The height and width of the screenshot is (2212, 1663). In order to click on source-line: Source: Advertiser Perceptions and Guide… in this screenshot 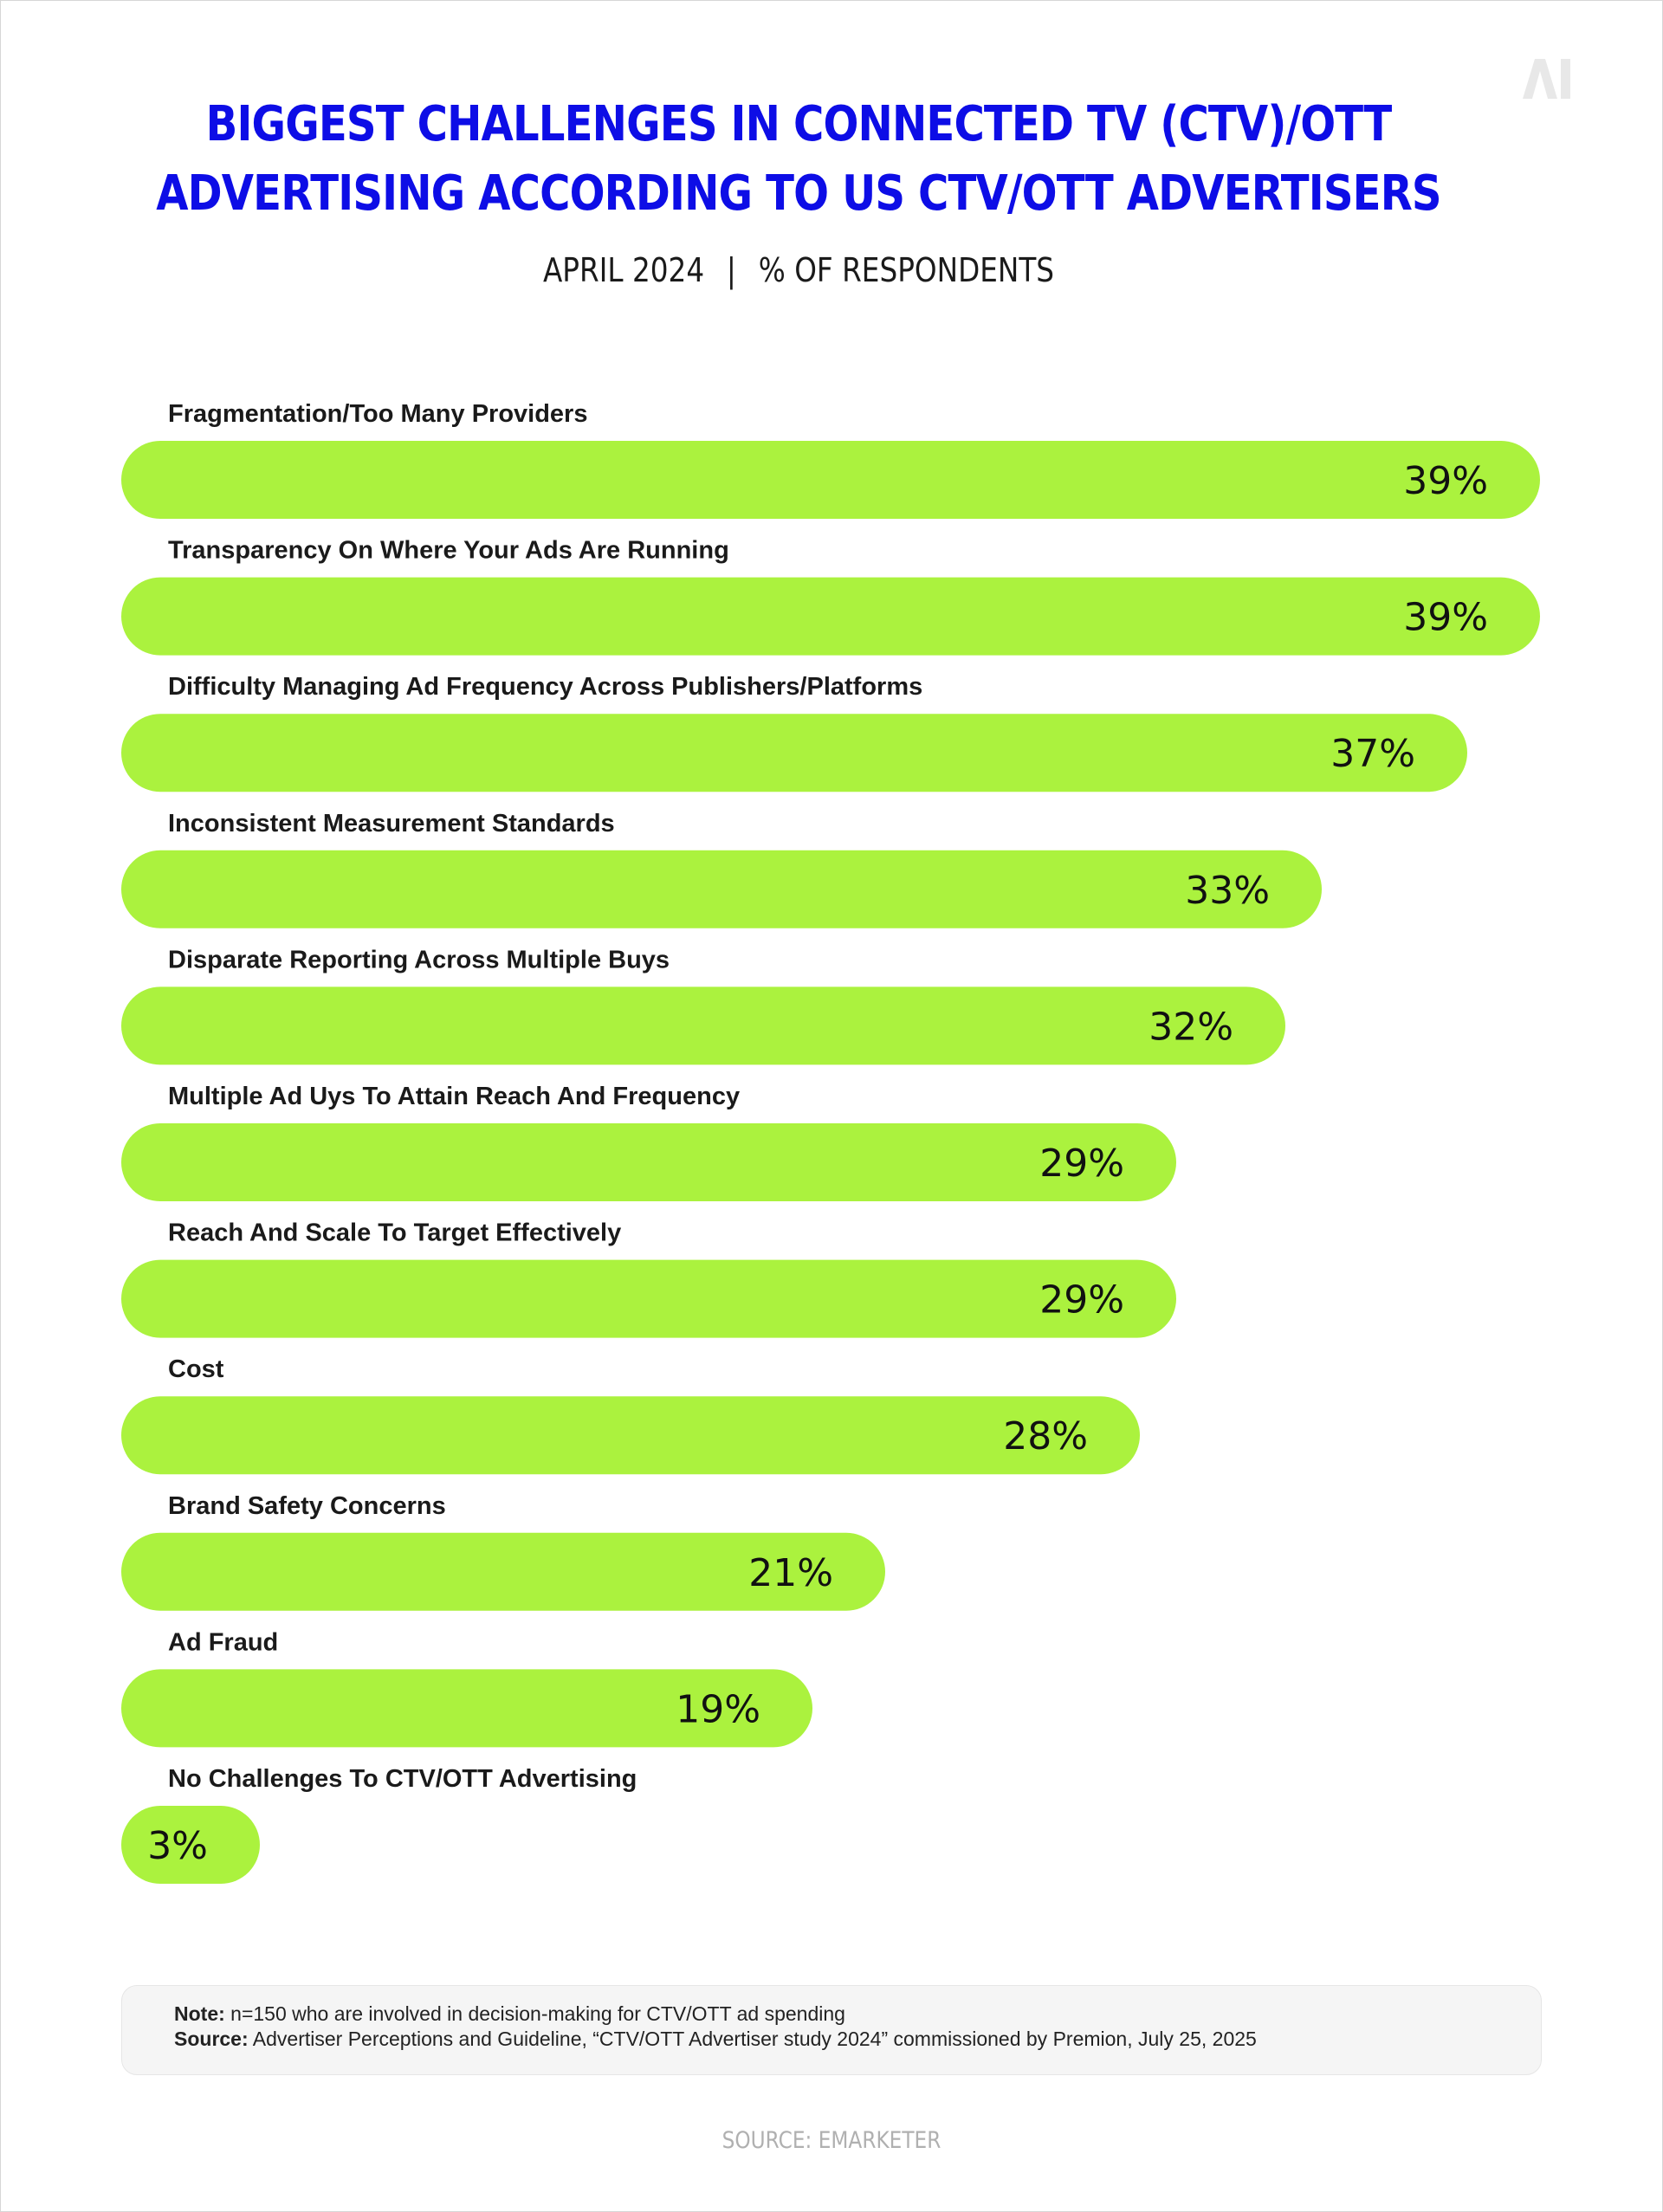, I will do `click(857, 2040)`.